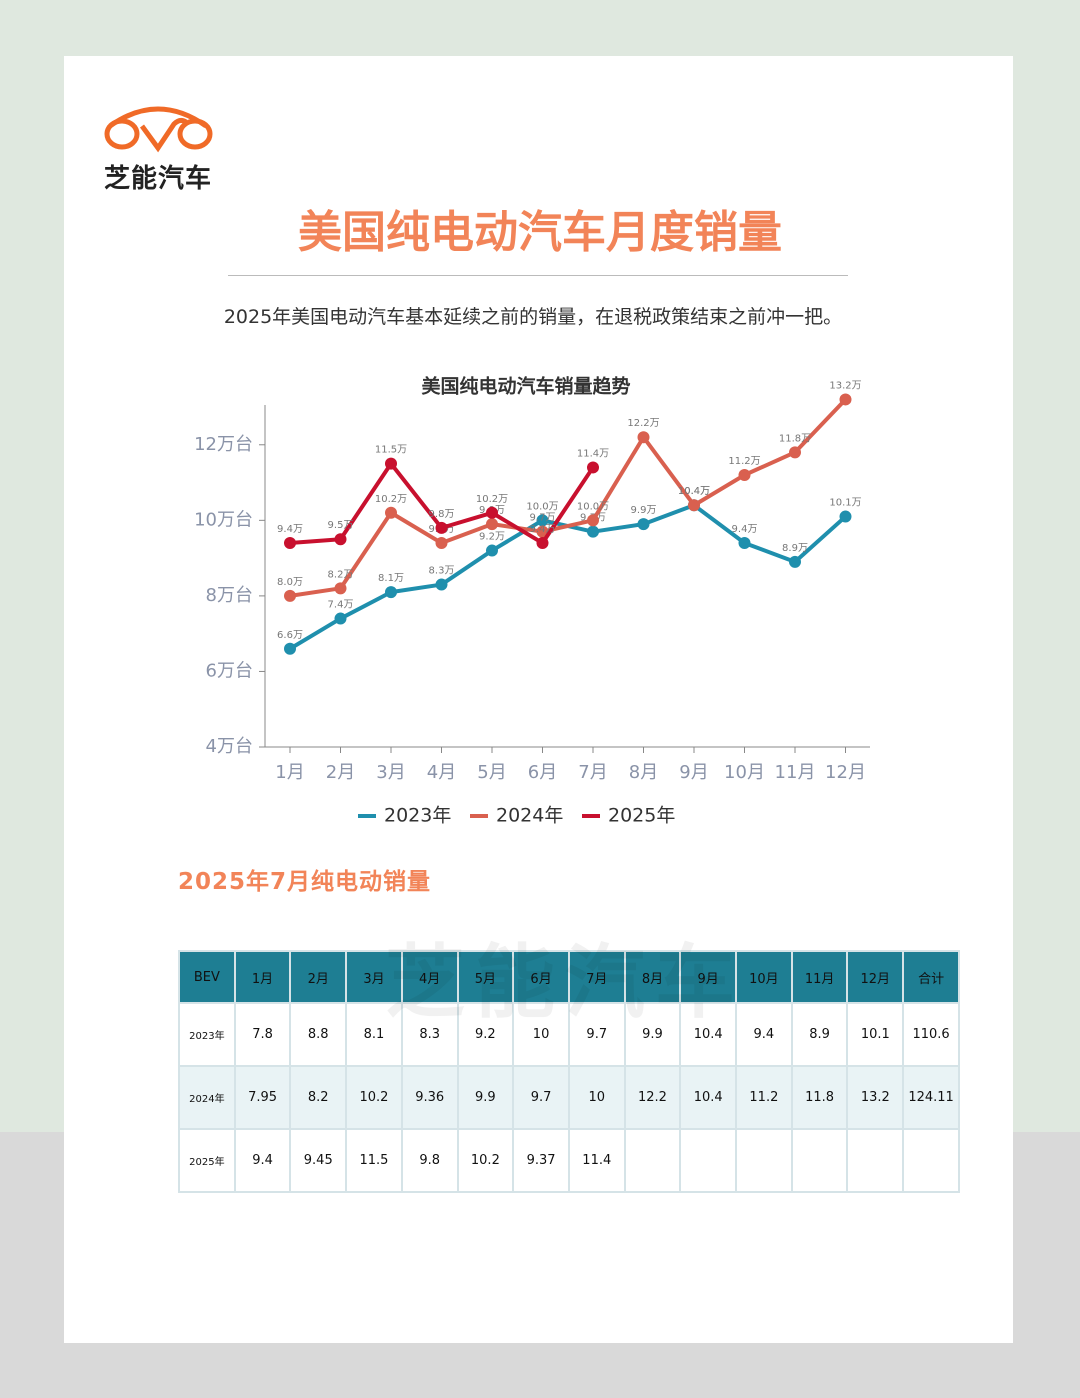 This screenshot has width=1080, height=1398. I want to click on value-label: 9.7万, so click(543, 518).